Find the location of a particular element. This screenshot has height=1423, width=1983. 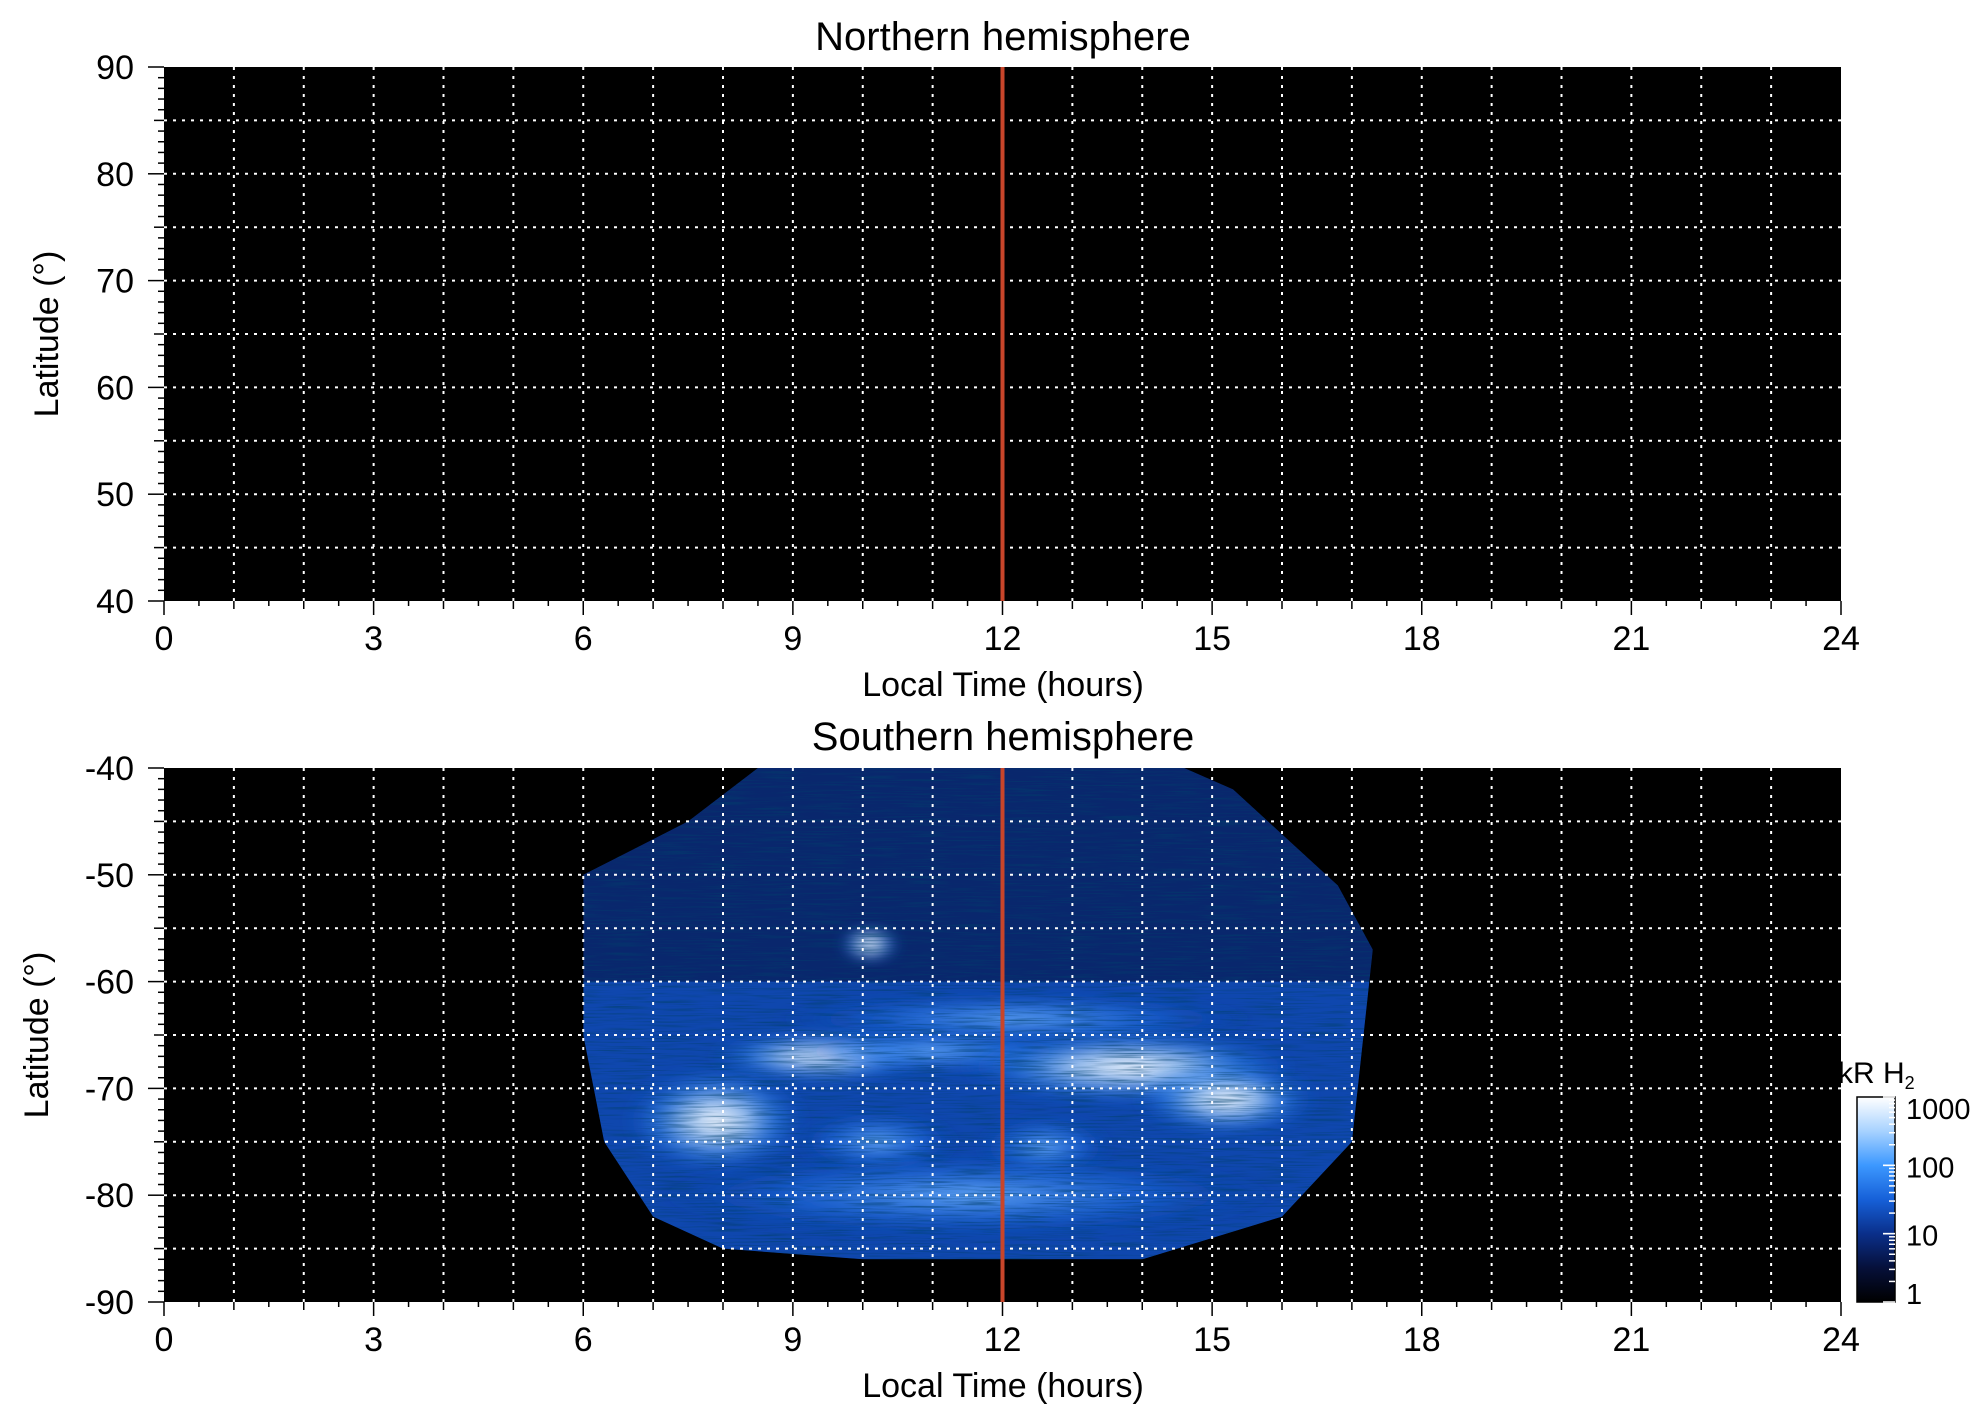

emission-layer is located at coordinates (978, 1014).